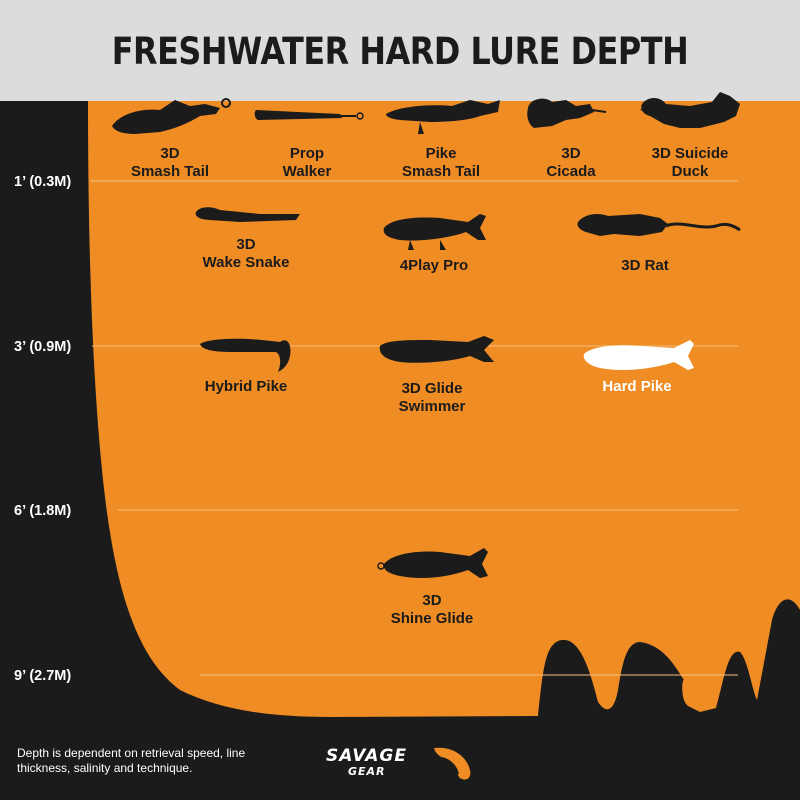  What do you see at coordinates (307, 153) in the screenshot?
I see `lure-label-line: Prop` at bounding box center [307, 153].